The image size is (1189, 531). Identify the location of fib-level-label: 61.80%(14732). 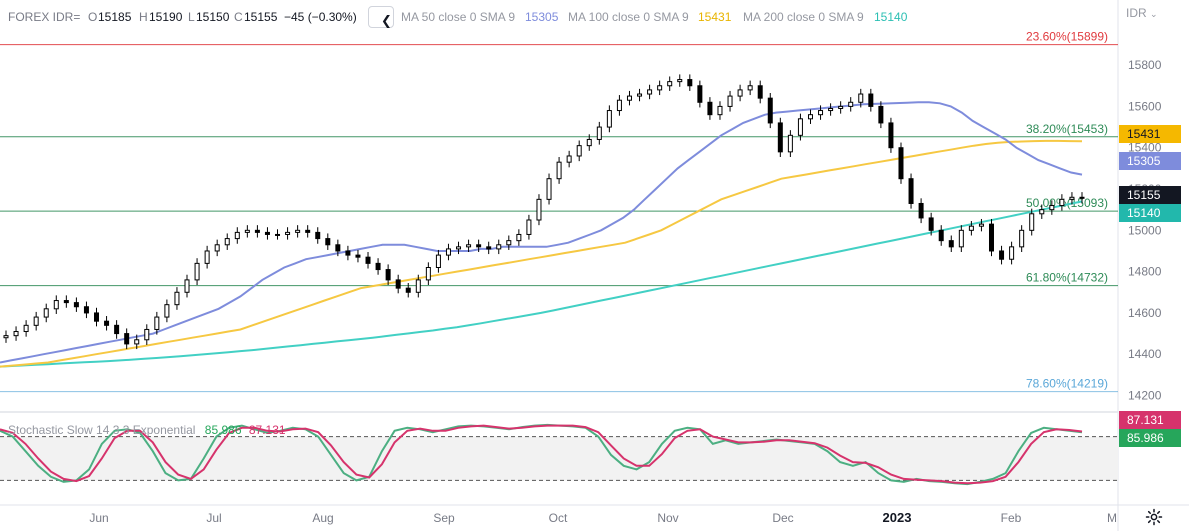
(1067, 278).